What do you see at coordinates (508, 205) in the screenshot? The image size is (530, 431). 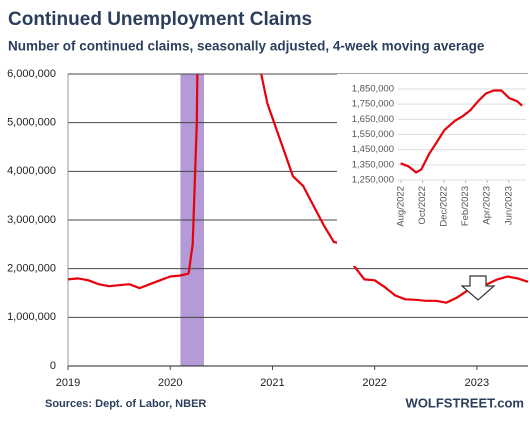 I see `x-tick-label: Jun/2023` at bounding box center [508, 205].